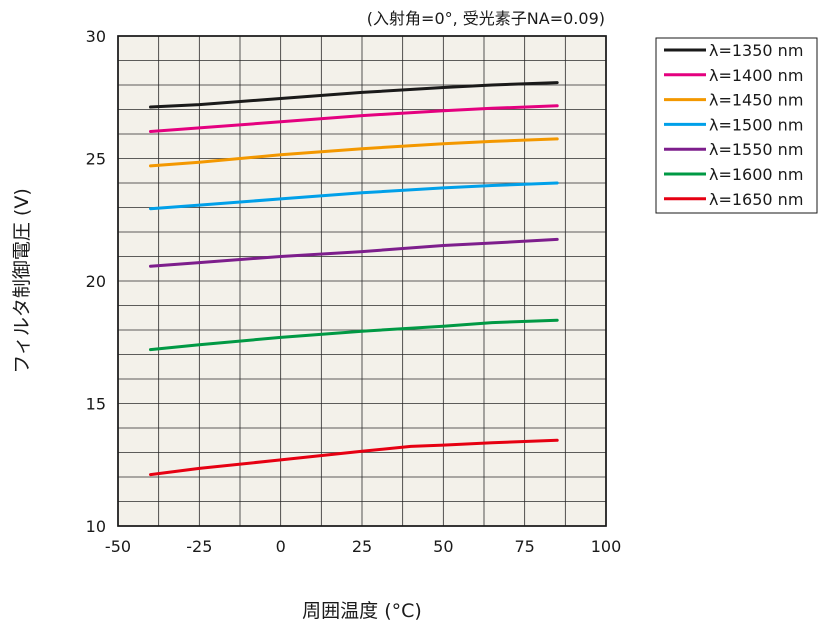  I want to click on legend-label-4: λ=1500 nm, so click(756, 124).